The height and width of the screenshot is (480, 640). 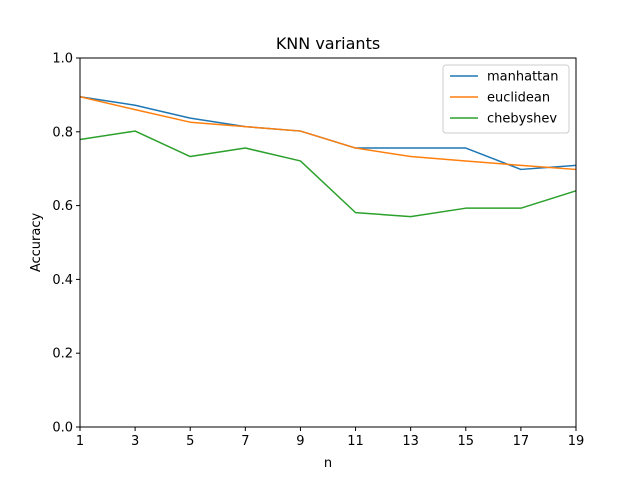 I want to click on y-tick-label: 1.0, so click(x=62, y=59).